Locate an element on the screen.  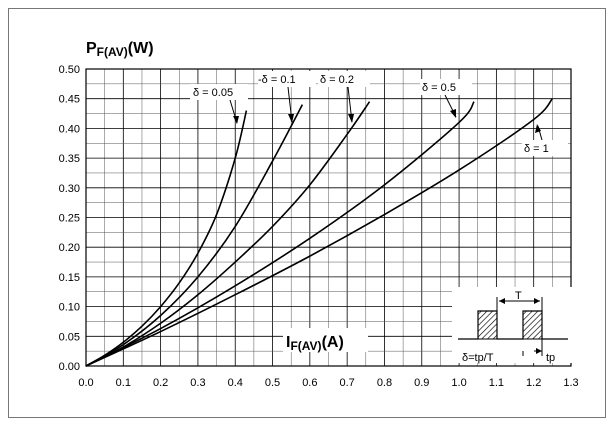
y-axis-title: PF(AV)(W) is located at coordinates (120, 49).